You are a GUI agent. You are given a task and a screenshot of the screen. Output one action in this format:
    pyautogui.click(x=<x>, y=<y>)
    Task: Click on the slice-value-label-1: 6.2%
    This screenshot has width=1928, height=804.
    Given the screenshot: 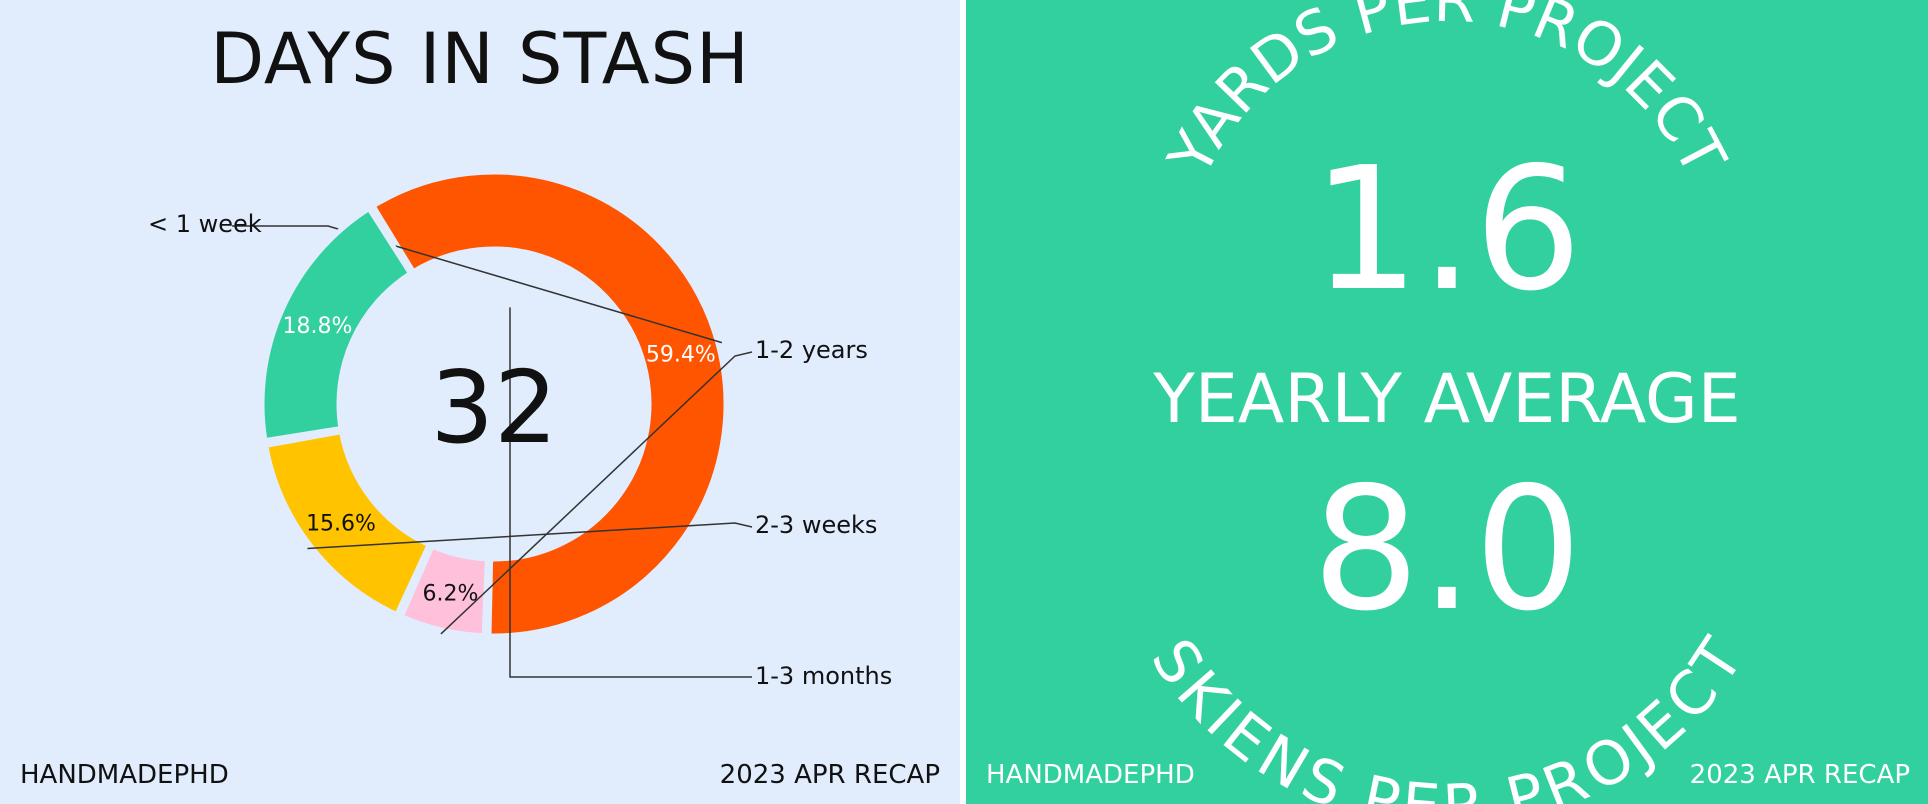 What is the action you would take?
    pyautogui.click(x=451, y=594)
    